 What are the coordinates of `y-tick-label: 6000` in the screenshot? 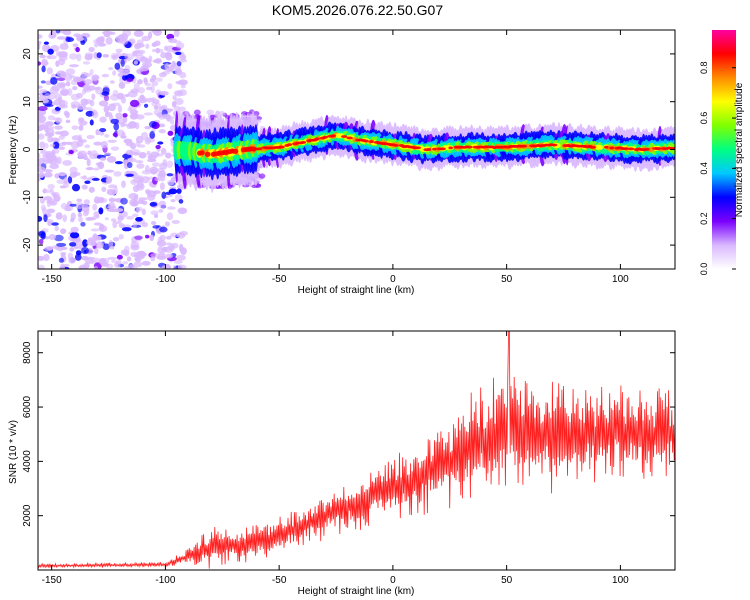 It's located at (27, 406).